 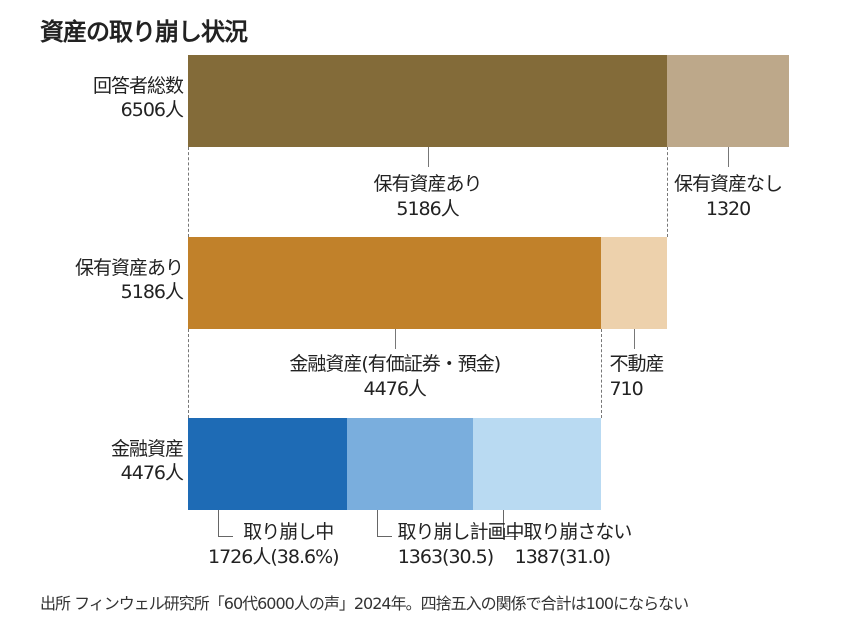 What do you see at coordinates (152, 292) in the screenshot?
I see `row-label-total-value: 5186人` at bounding box center [152, 292].